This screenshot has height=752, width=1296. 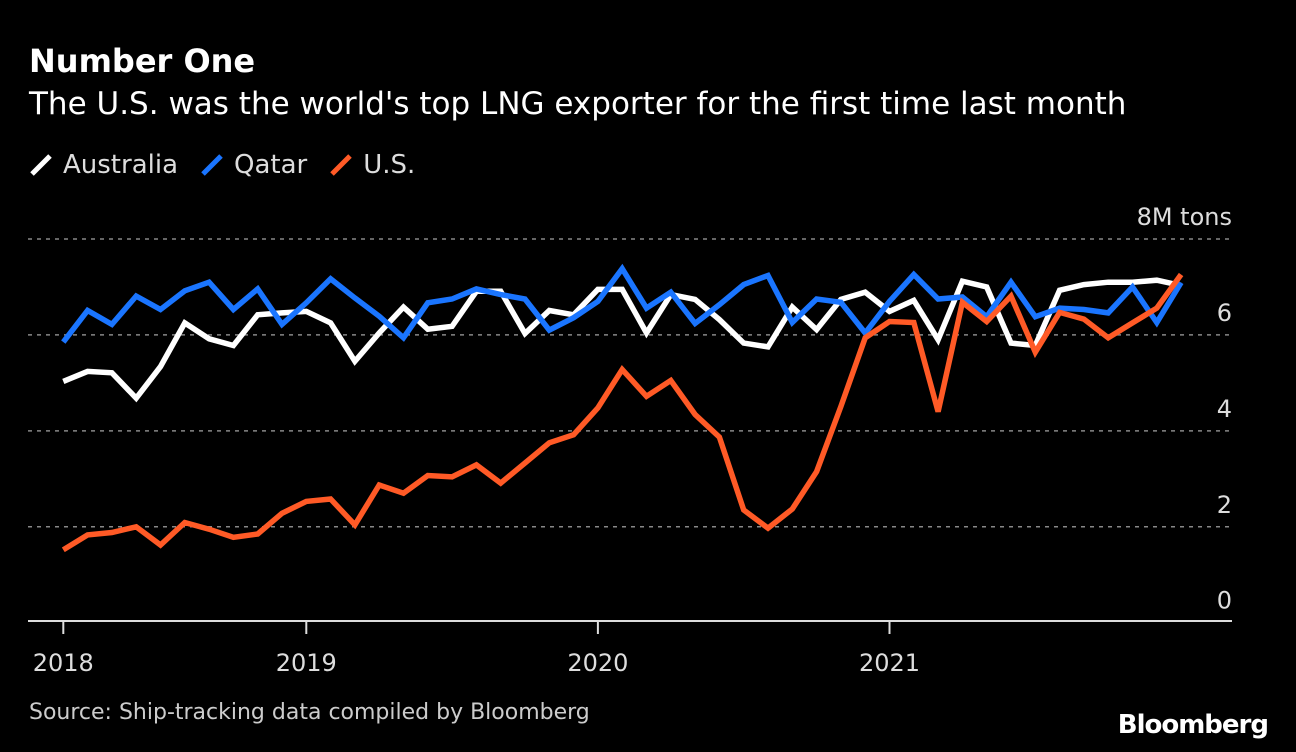 I want to click on legend-label-australia: Australia, so click(x=121, y=165).